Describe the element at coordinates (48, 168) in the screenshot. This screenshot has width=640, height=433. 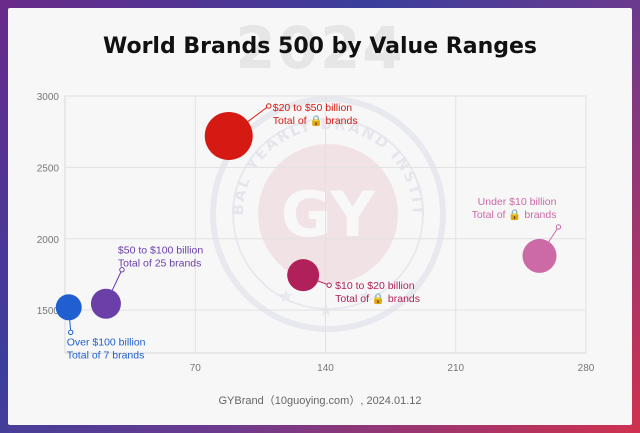
I see `y-tick-label: 2500` at that location.